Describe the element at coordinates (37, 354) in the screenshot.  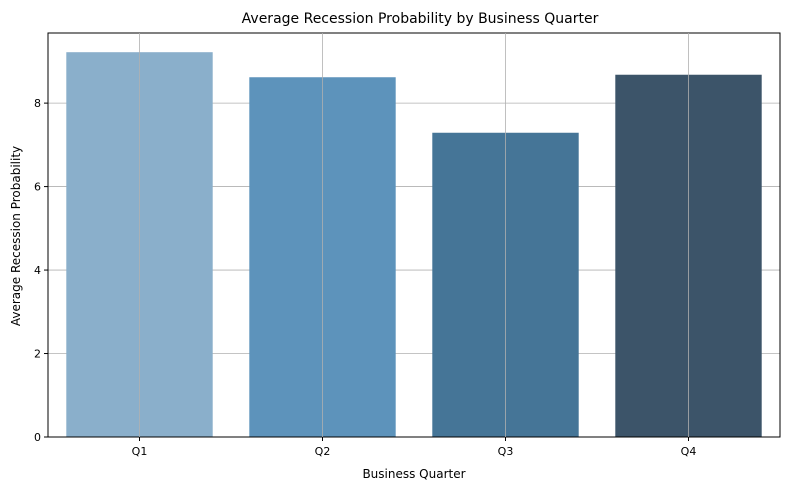
I see `y-tick-label: 2` at that location.